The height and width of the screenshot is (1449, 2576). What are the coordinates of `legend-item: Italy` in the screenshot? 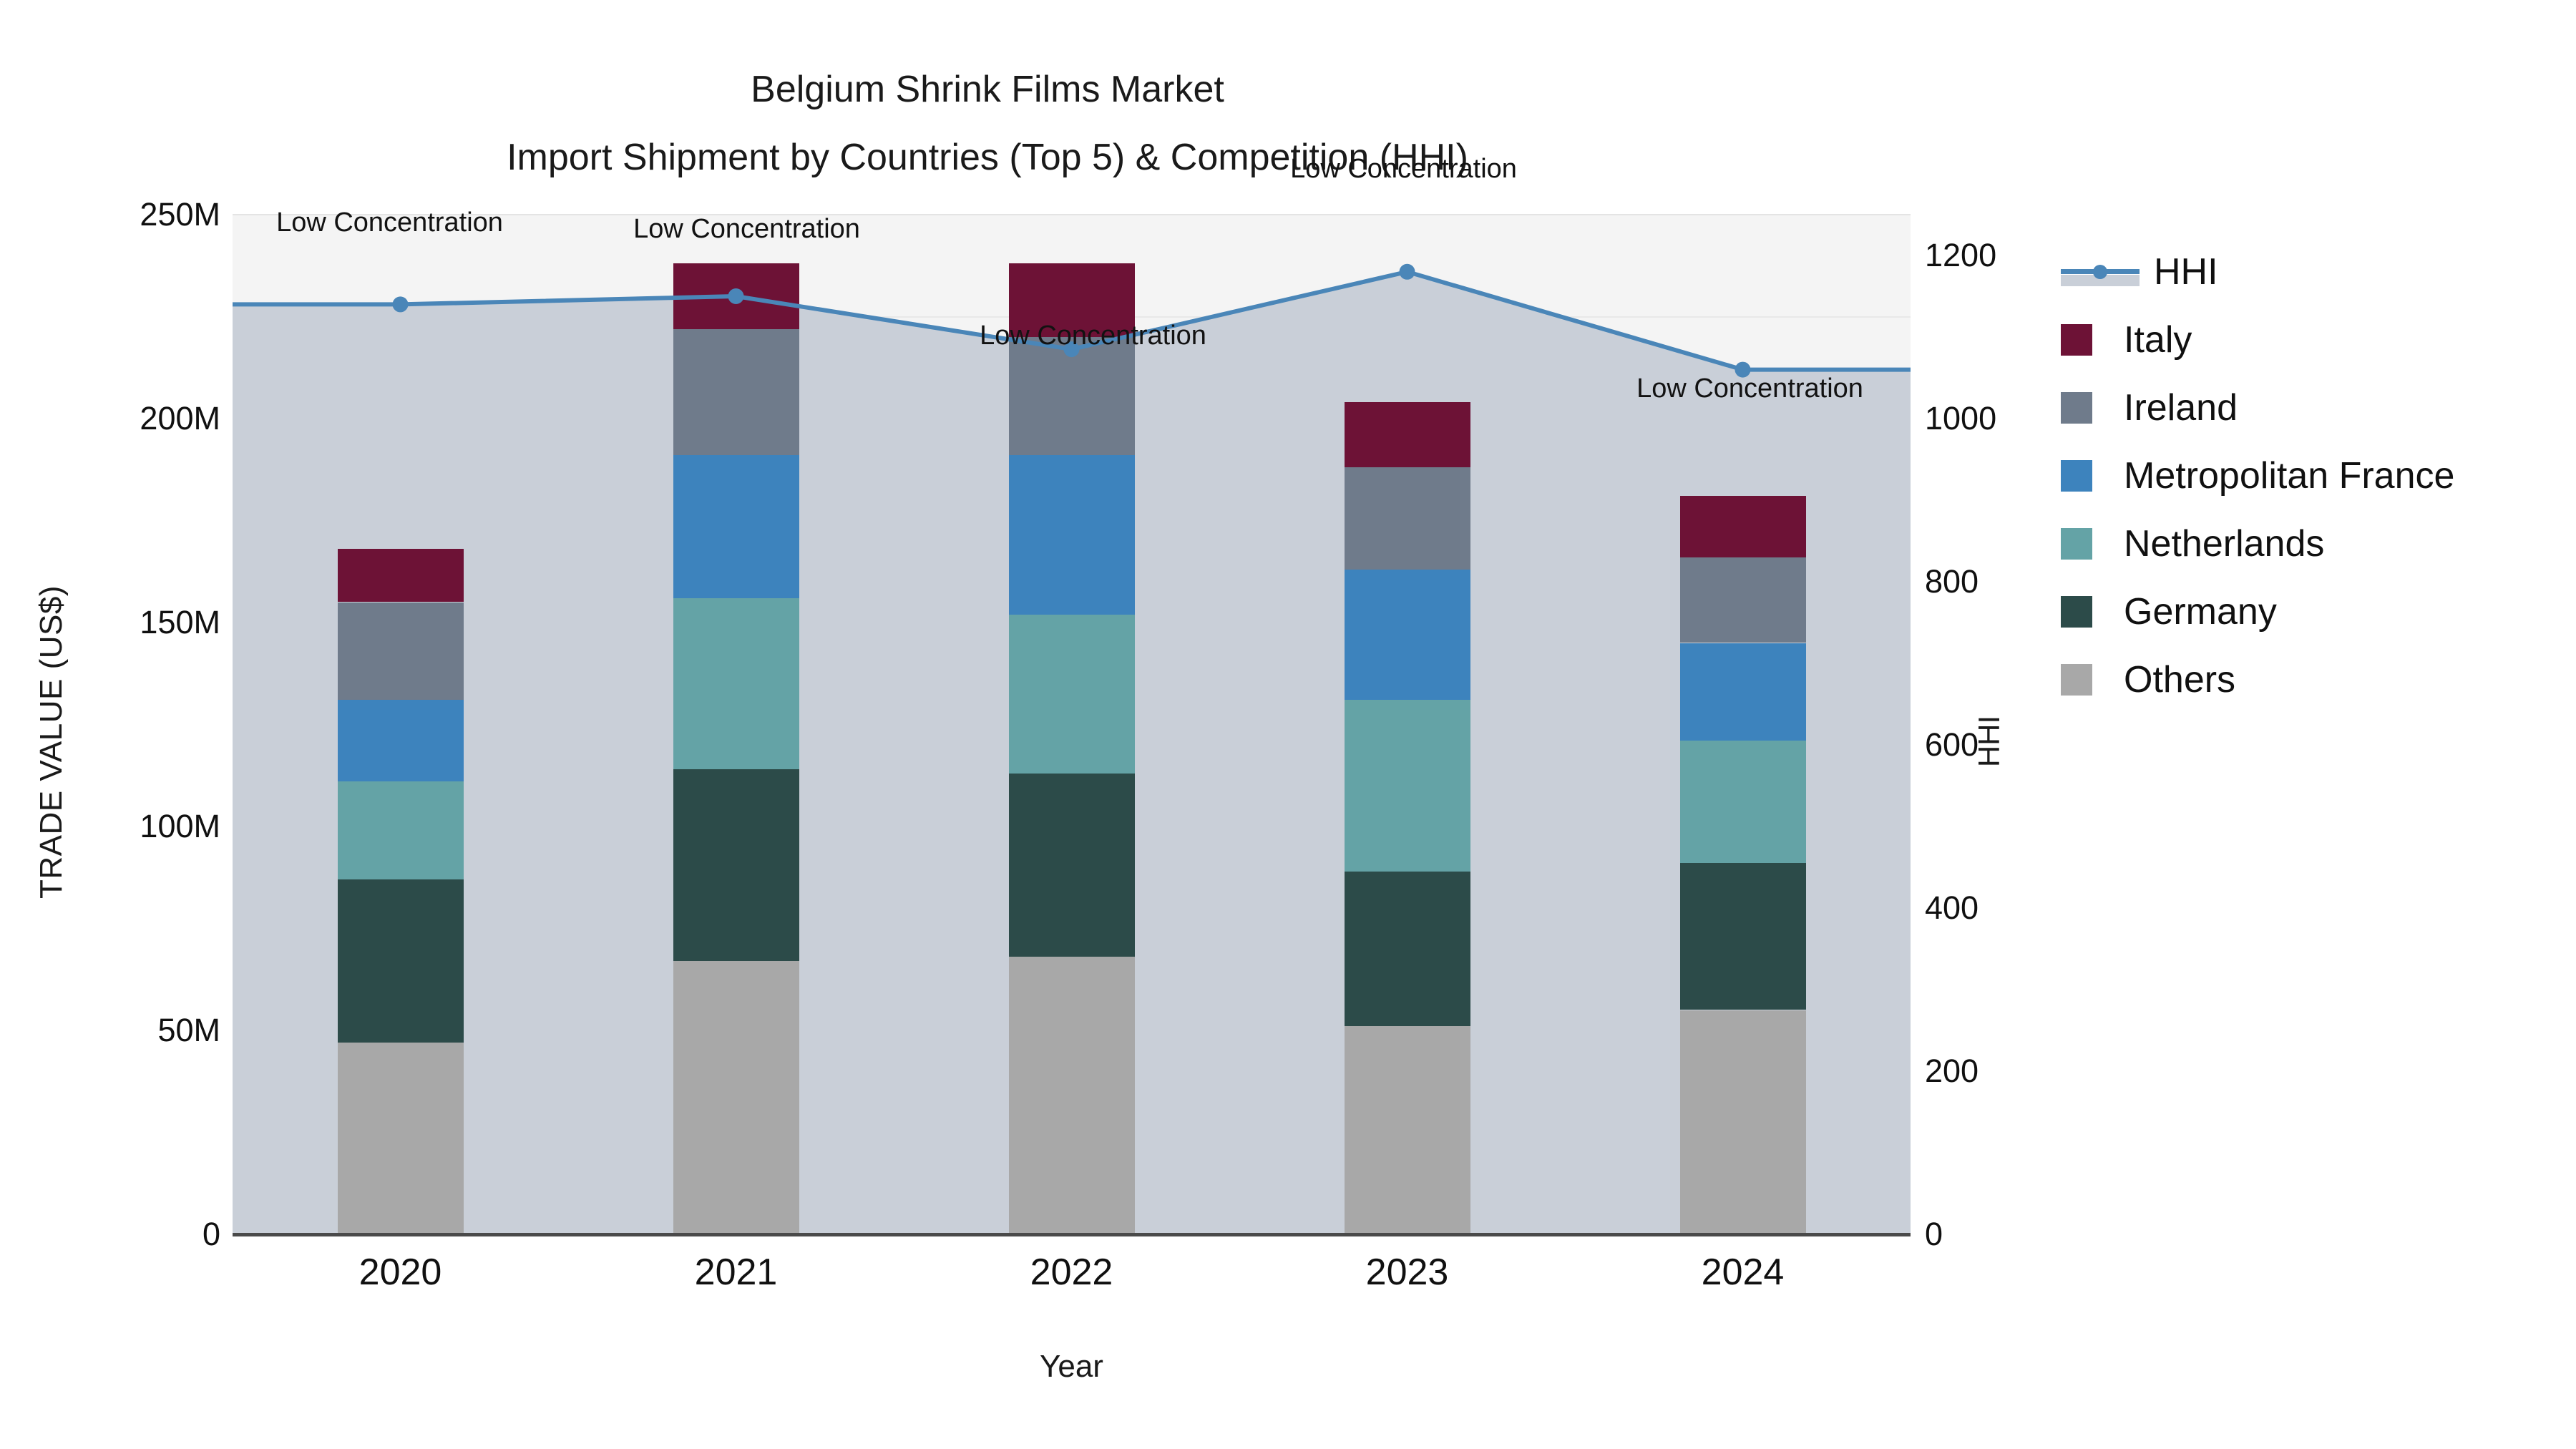 It's located at (2311, 340).